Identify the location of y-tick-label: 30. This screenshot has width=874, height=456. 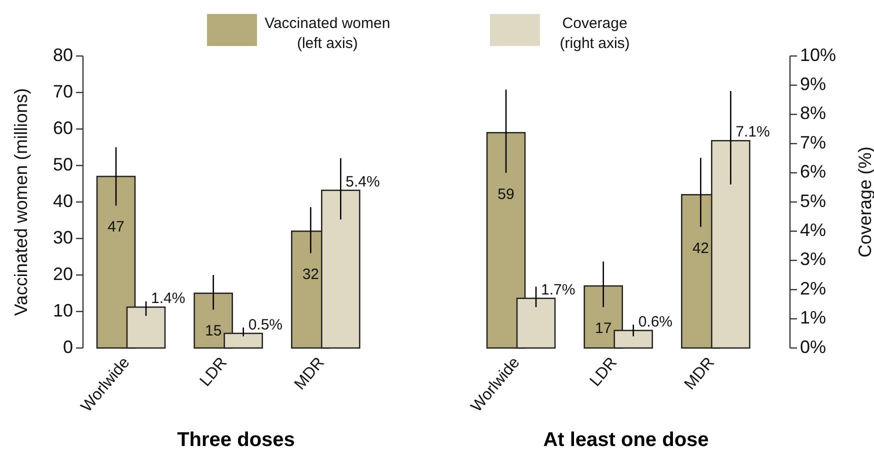
(62, 237).